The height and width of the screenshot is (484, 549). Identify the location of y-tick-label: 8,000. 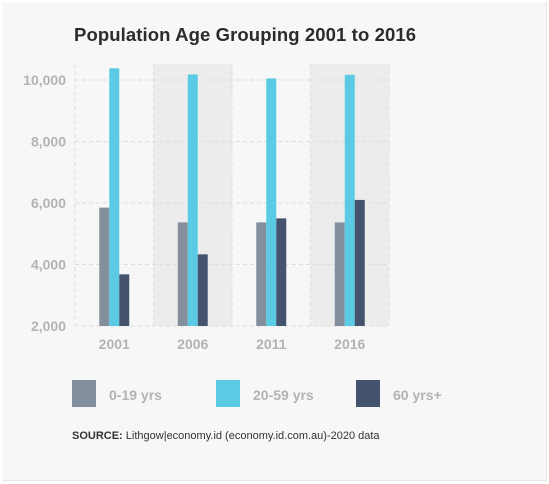
(48, 142).